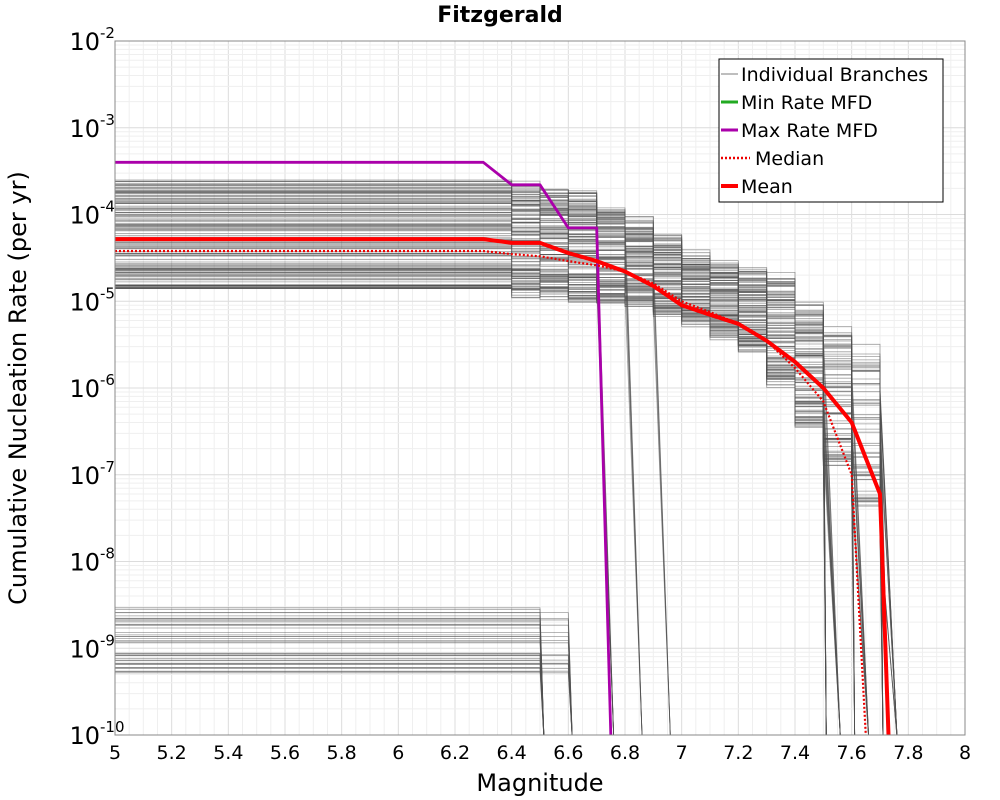 This screenshot has width=1000, height=800. What do you see at coordinates (107, 640) in the screenshot?
I see `y-tick-exponent: -9` at bounding box center [107, 640].